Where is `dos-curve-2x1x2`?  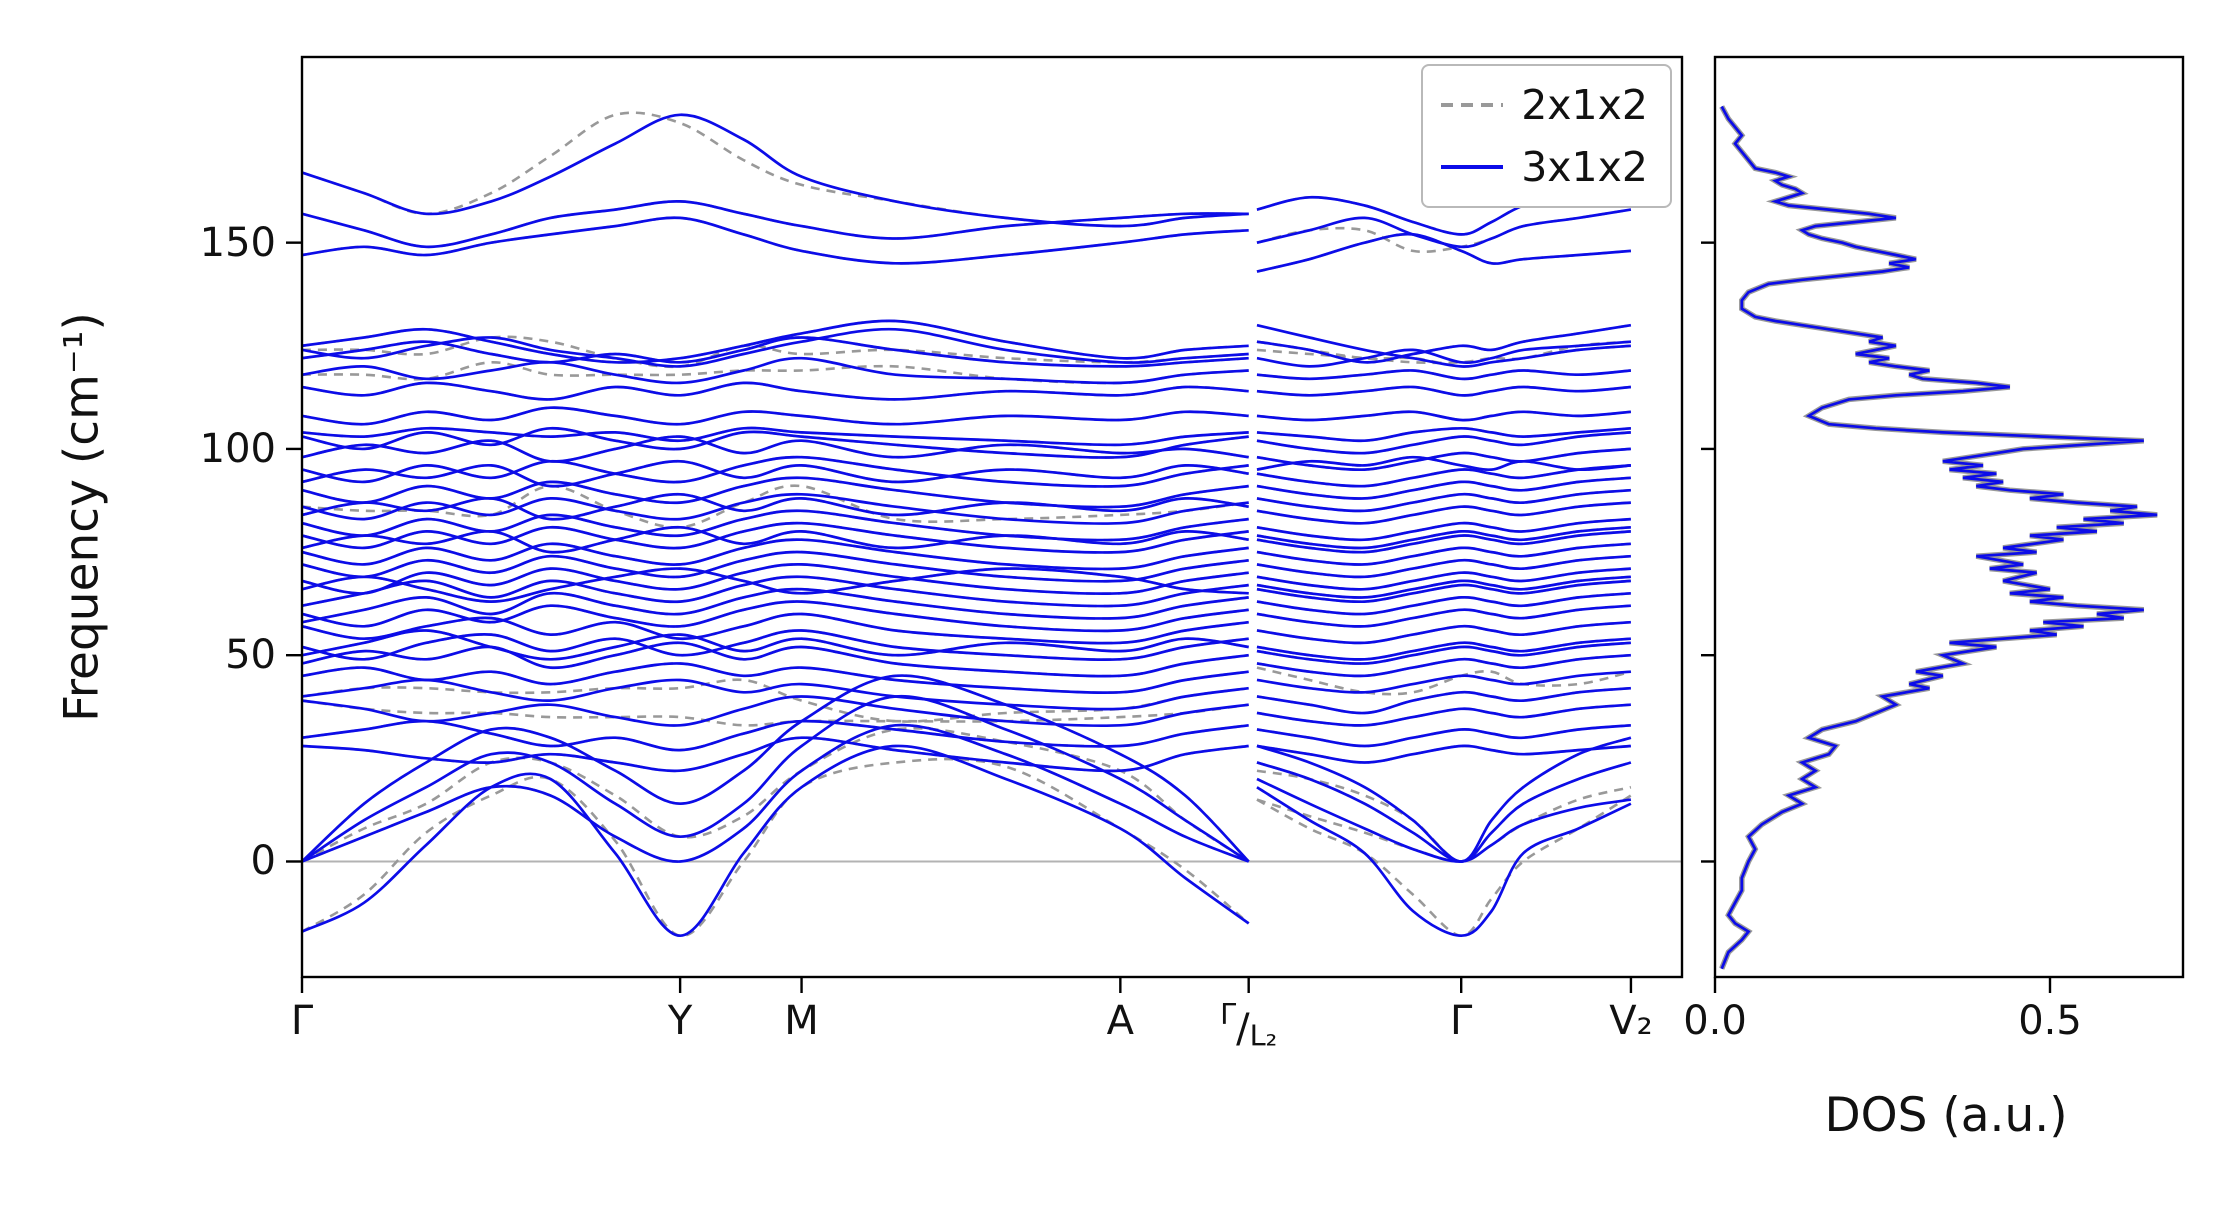 dos-curve-2x1x2 is located at coordinates (1938, 537).